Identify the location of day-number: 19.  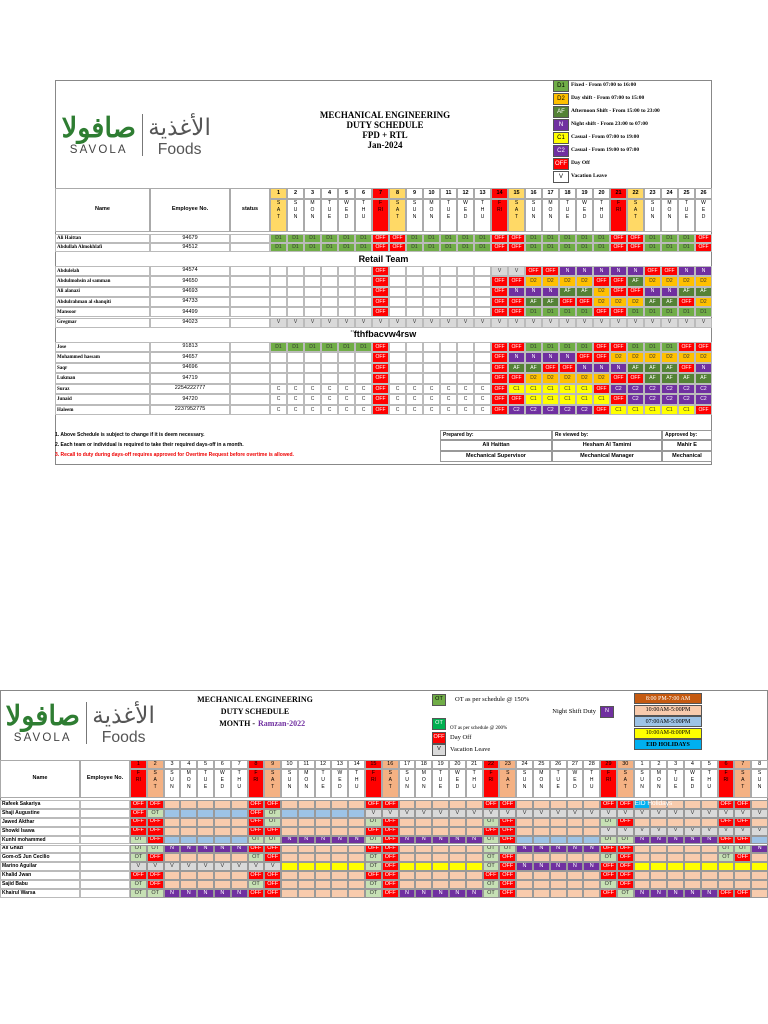
(440, 764).